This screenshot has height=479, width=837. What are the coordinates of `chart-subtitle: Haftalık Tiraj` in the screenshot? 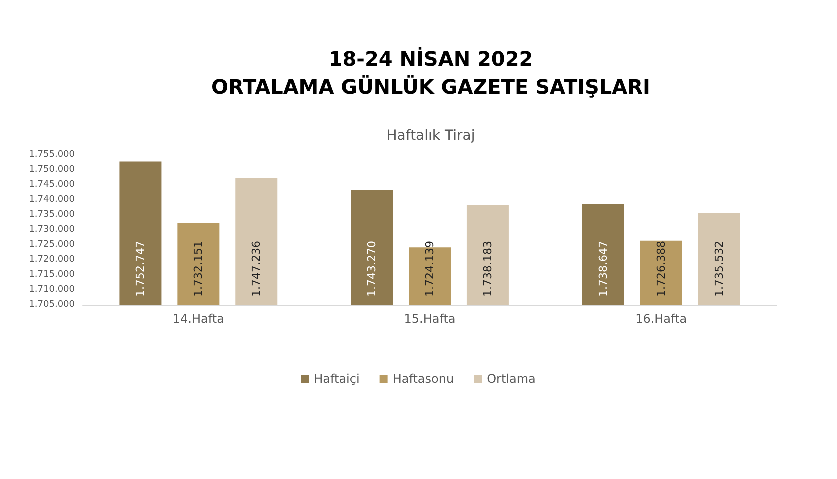 It's located at (431, 136).